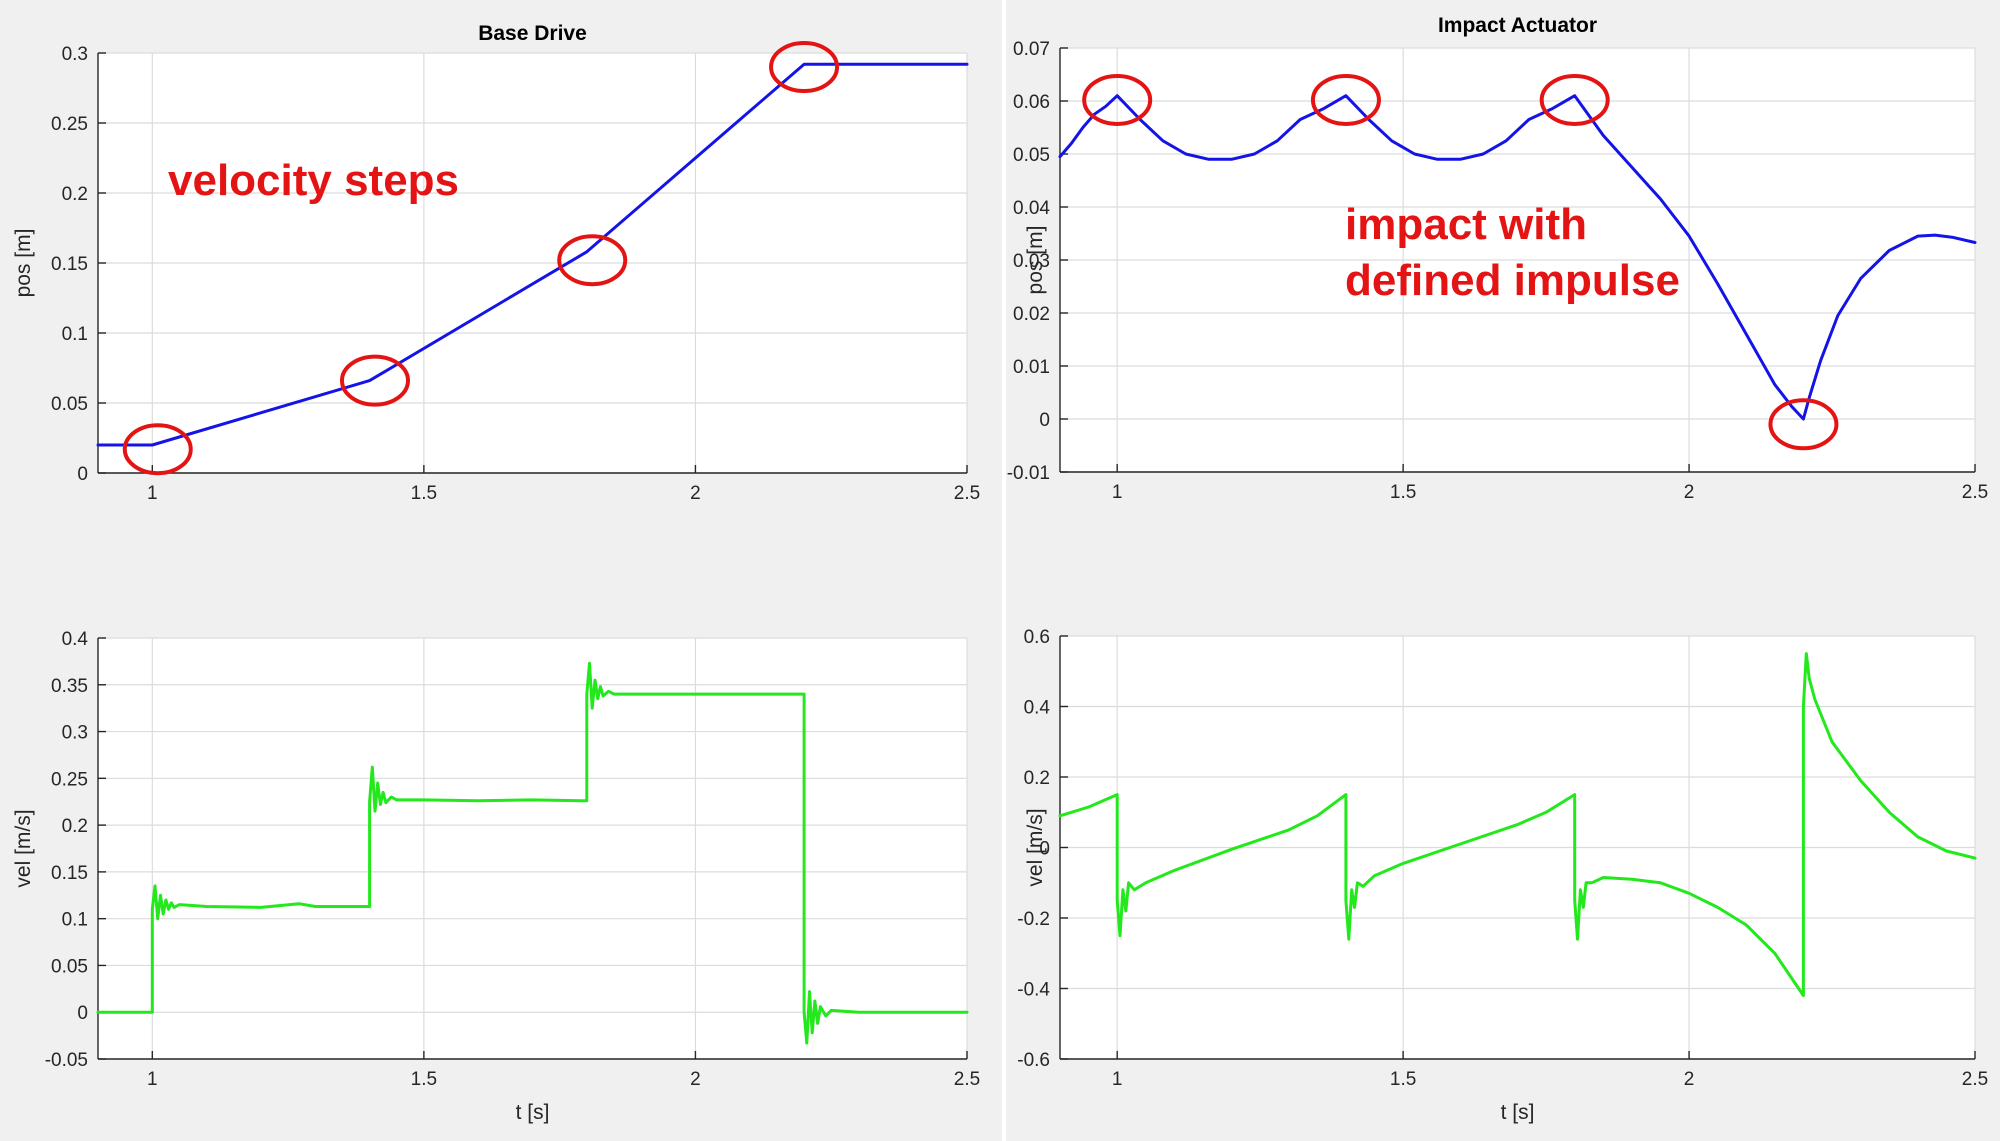  I want to click on y-tick-label: 0.01, so click(1031, 367).